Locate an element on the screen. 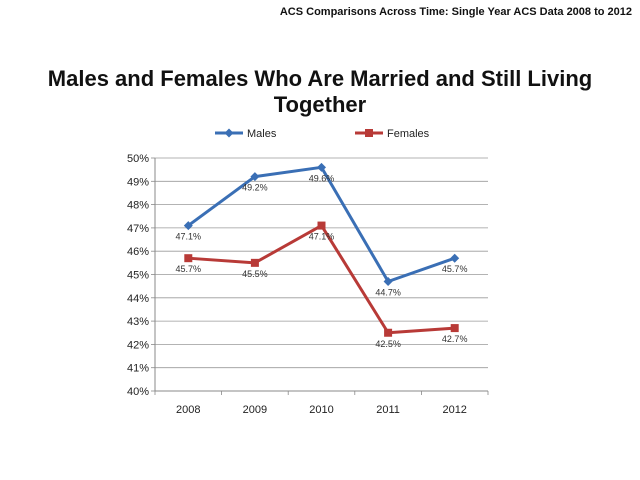 This screenshot has width=640, height=480. data-label-males: 49.6% is located at coordinates (322, 178).